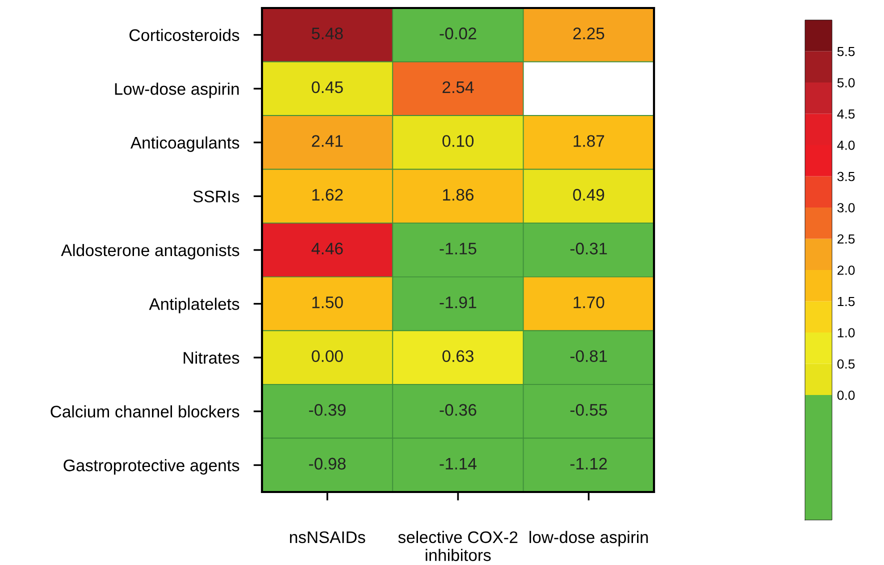 The height and width of the screenshot is (565, 884). Describe the element at coordinates (458, 34) in the screenshot. I see `data-label: -0.02` at that location.